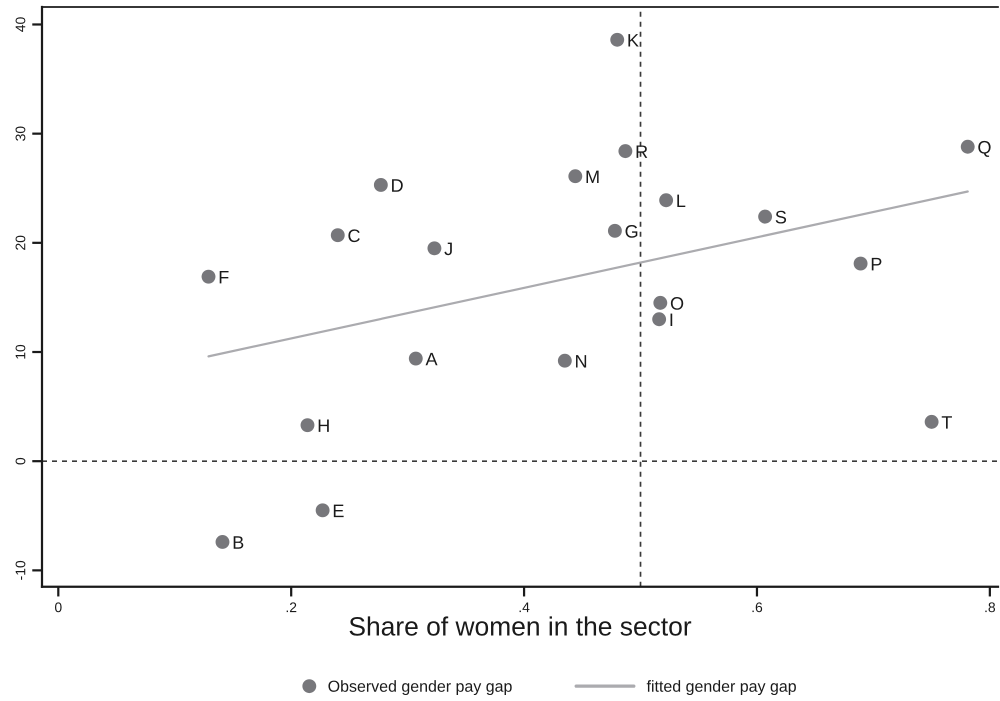  Describe the element at coordinates (354, 235) in the screenshot. I see `annotation: C` at that location.